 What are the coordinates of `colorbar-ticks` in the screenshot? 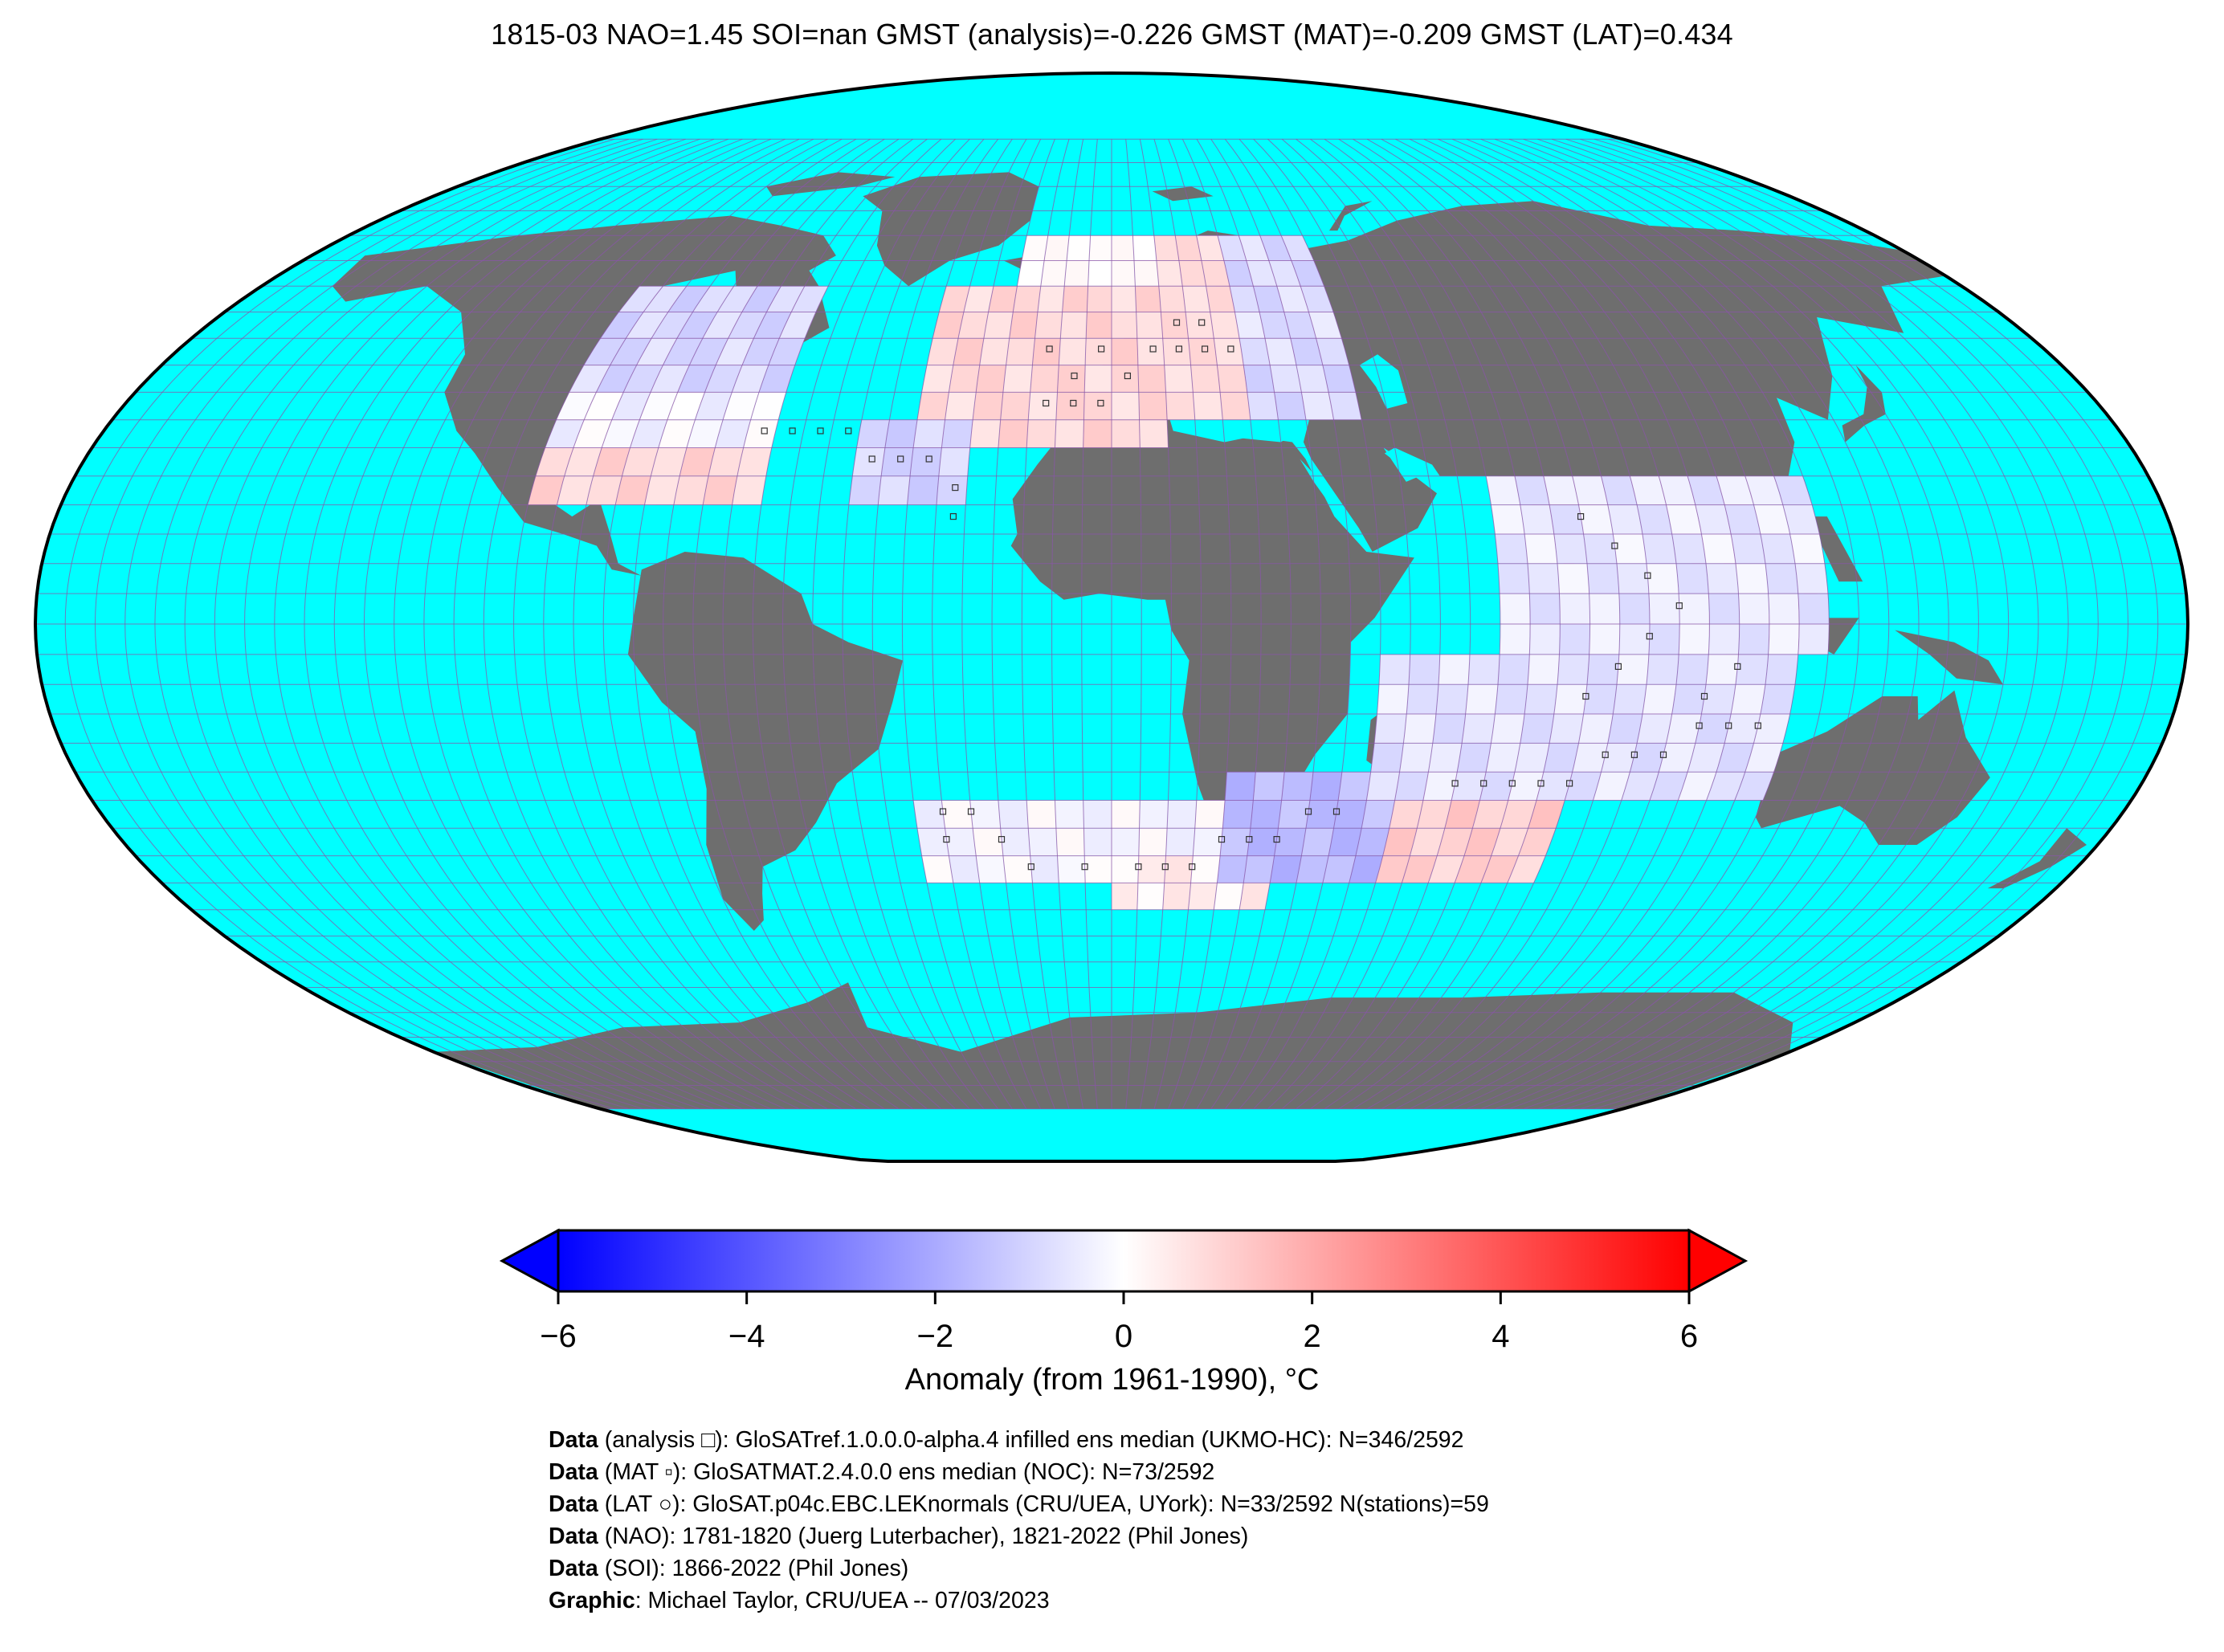 It's located at (1124, 1297).